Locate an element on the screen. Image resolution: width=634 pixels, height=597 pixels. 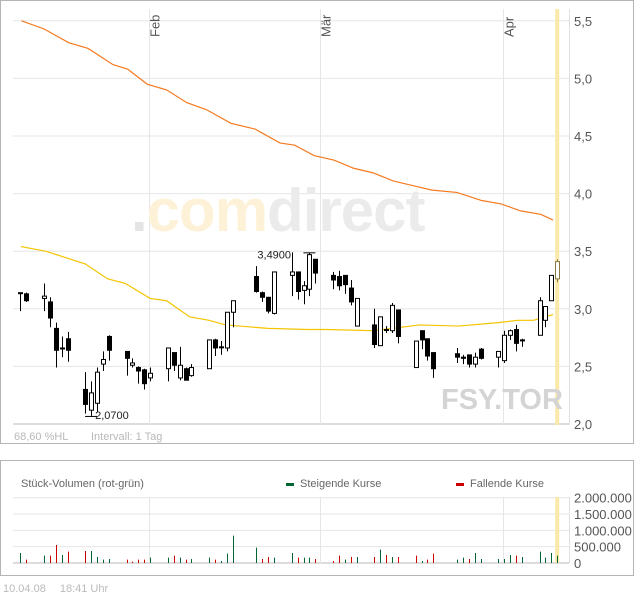
volume-tick-label: 2.000.000 is located at coordinates (603, 498).